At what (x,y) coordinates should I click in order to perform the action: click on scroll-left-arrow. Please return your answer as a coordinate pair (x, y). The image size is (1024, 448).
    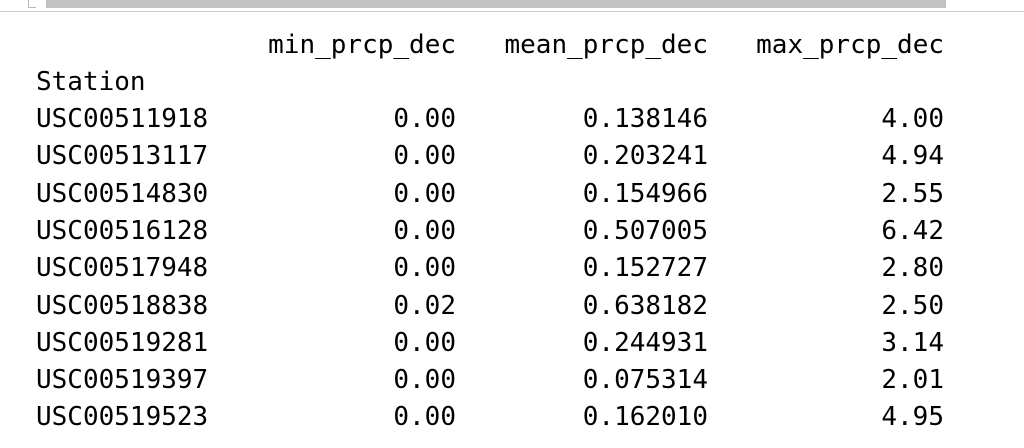
    Looking at the image, I should click on (32, 4).